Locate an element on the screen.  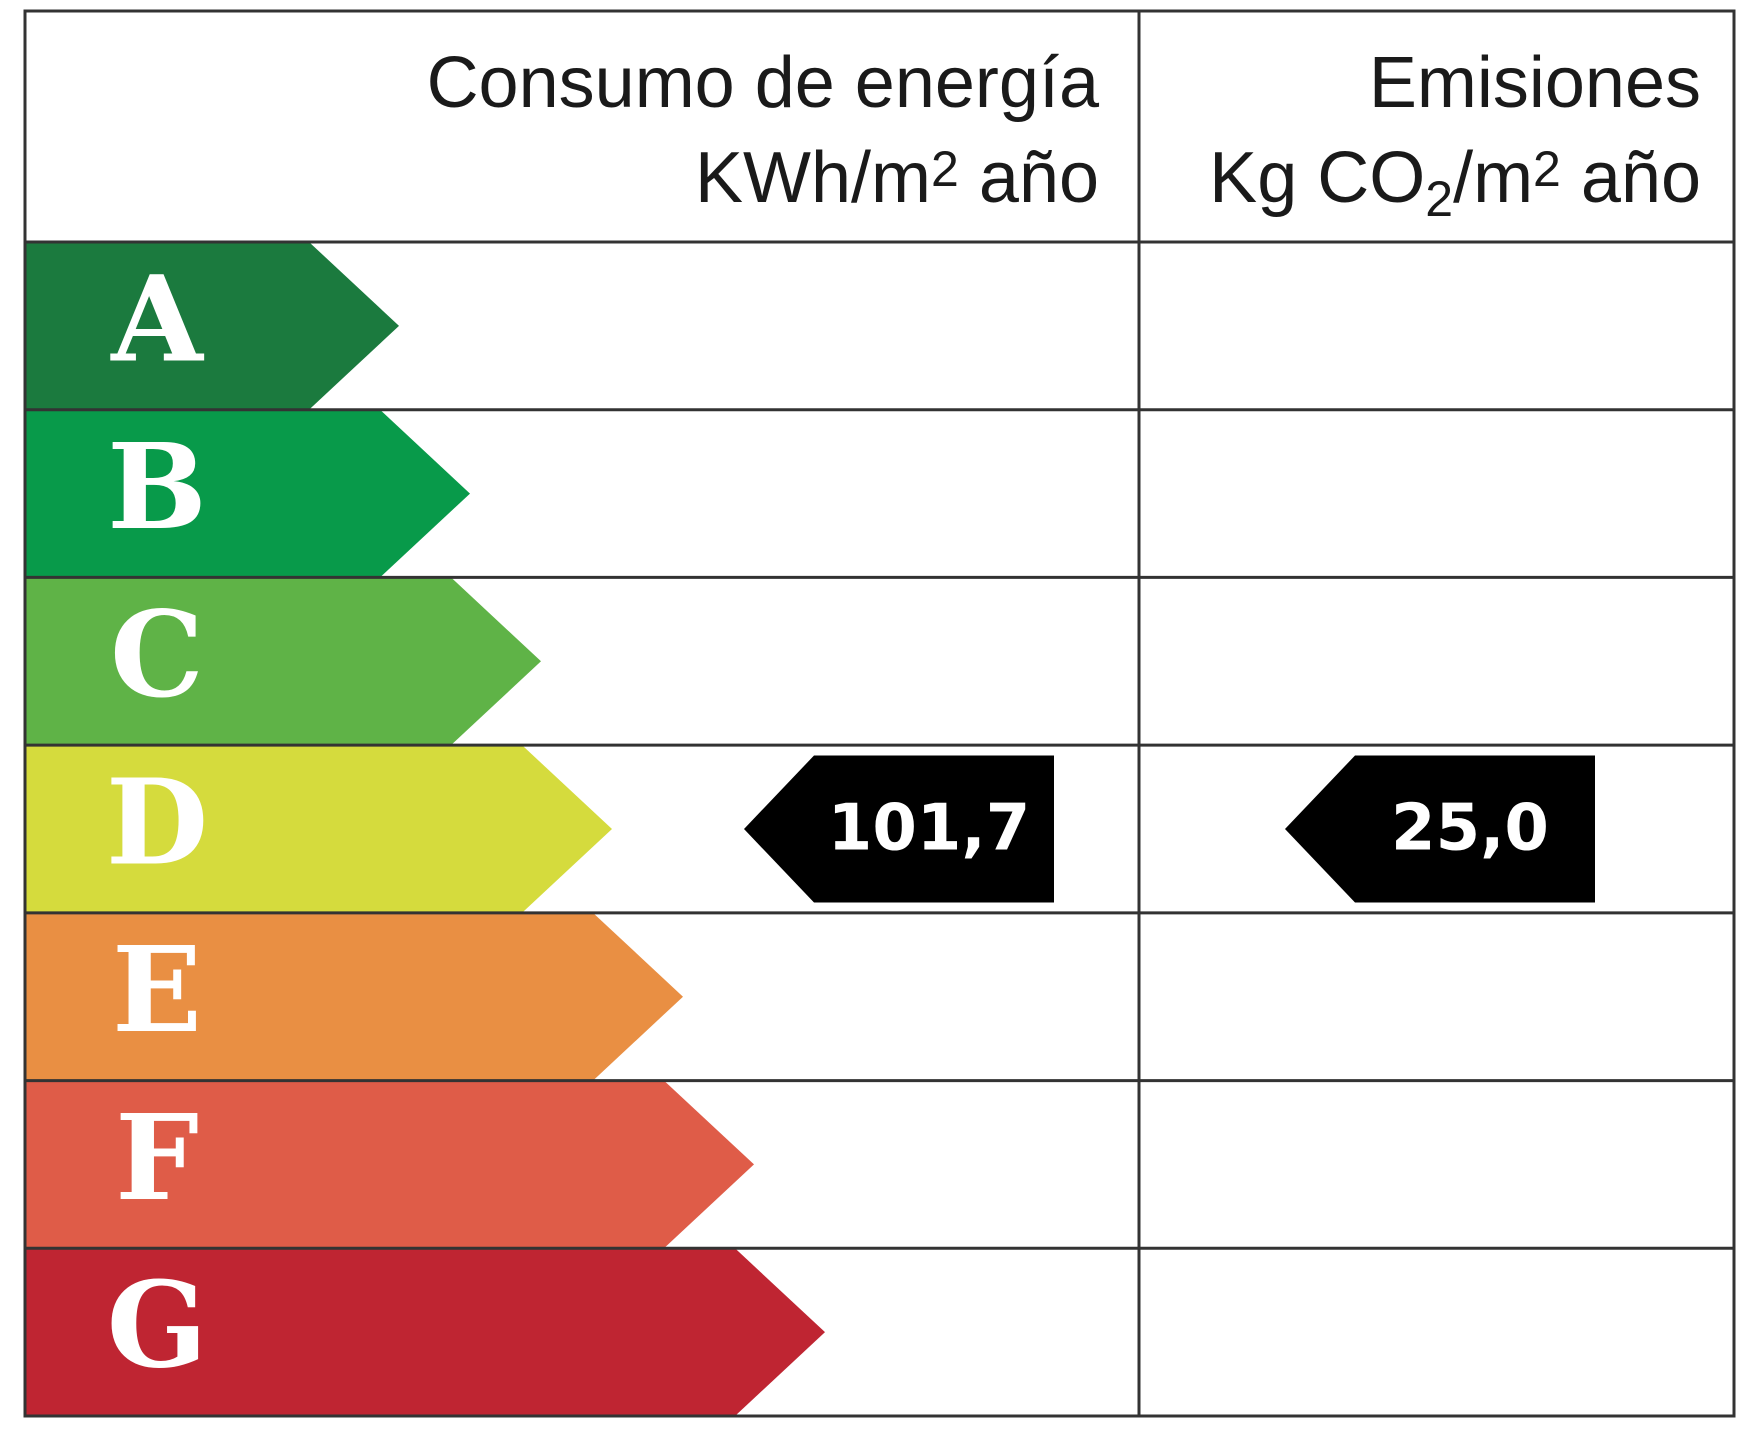
emissions-title: Emisiones is located at coordinates (1535, 83).